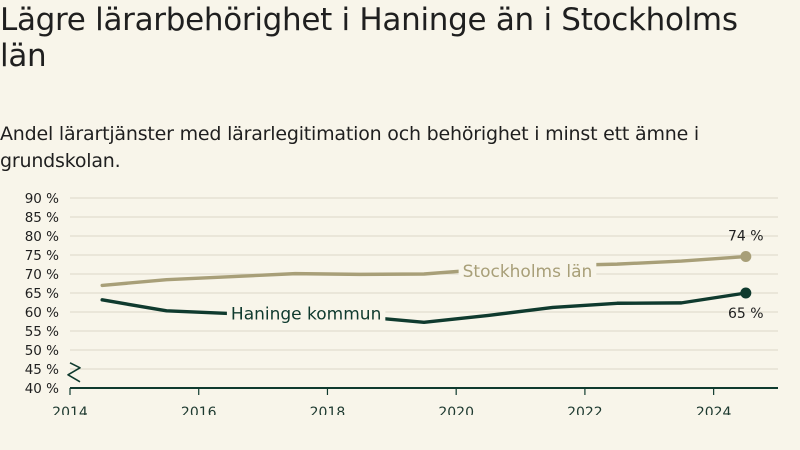 The height and width of the screenshot is (450, 800). I want to click on series-lines, so click(426, 287).